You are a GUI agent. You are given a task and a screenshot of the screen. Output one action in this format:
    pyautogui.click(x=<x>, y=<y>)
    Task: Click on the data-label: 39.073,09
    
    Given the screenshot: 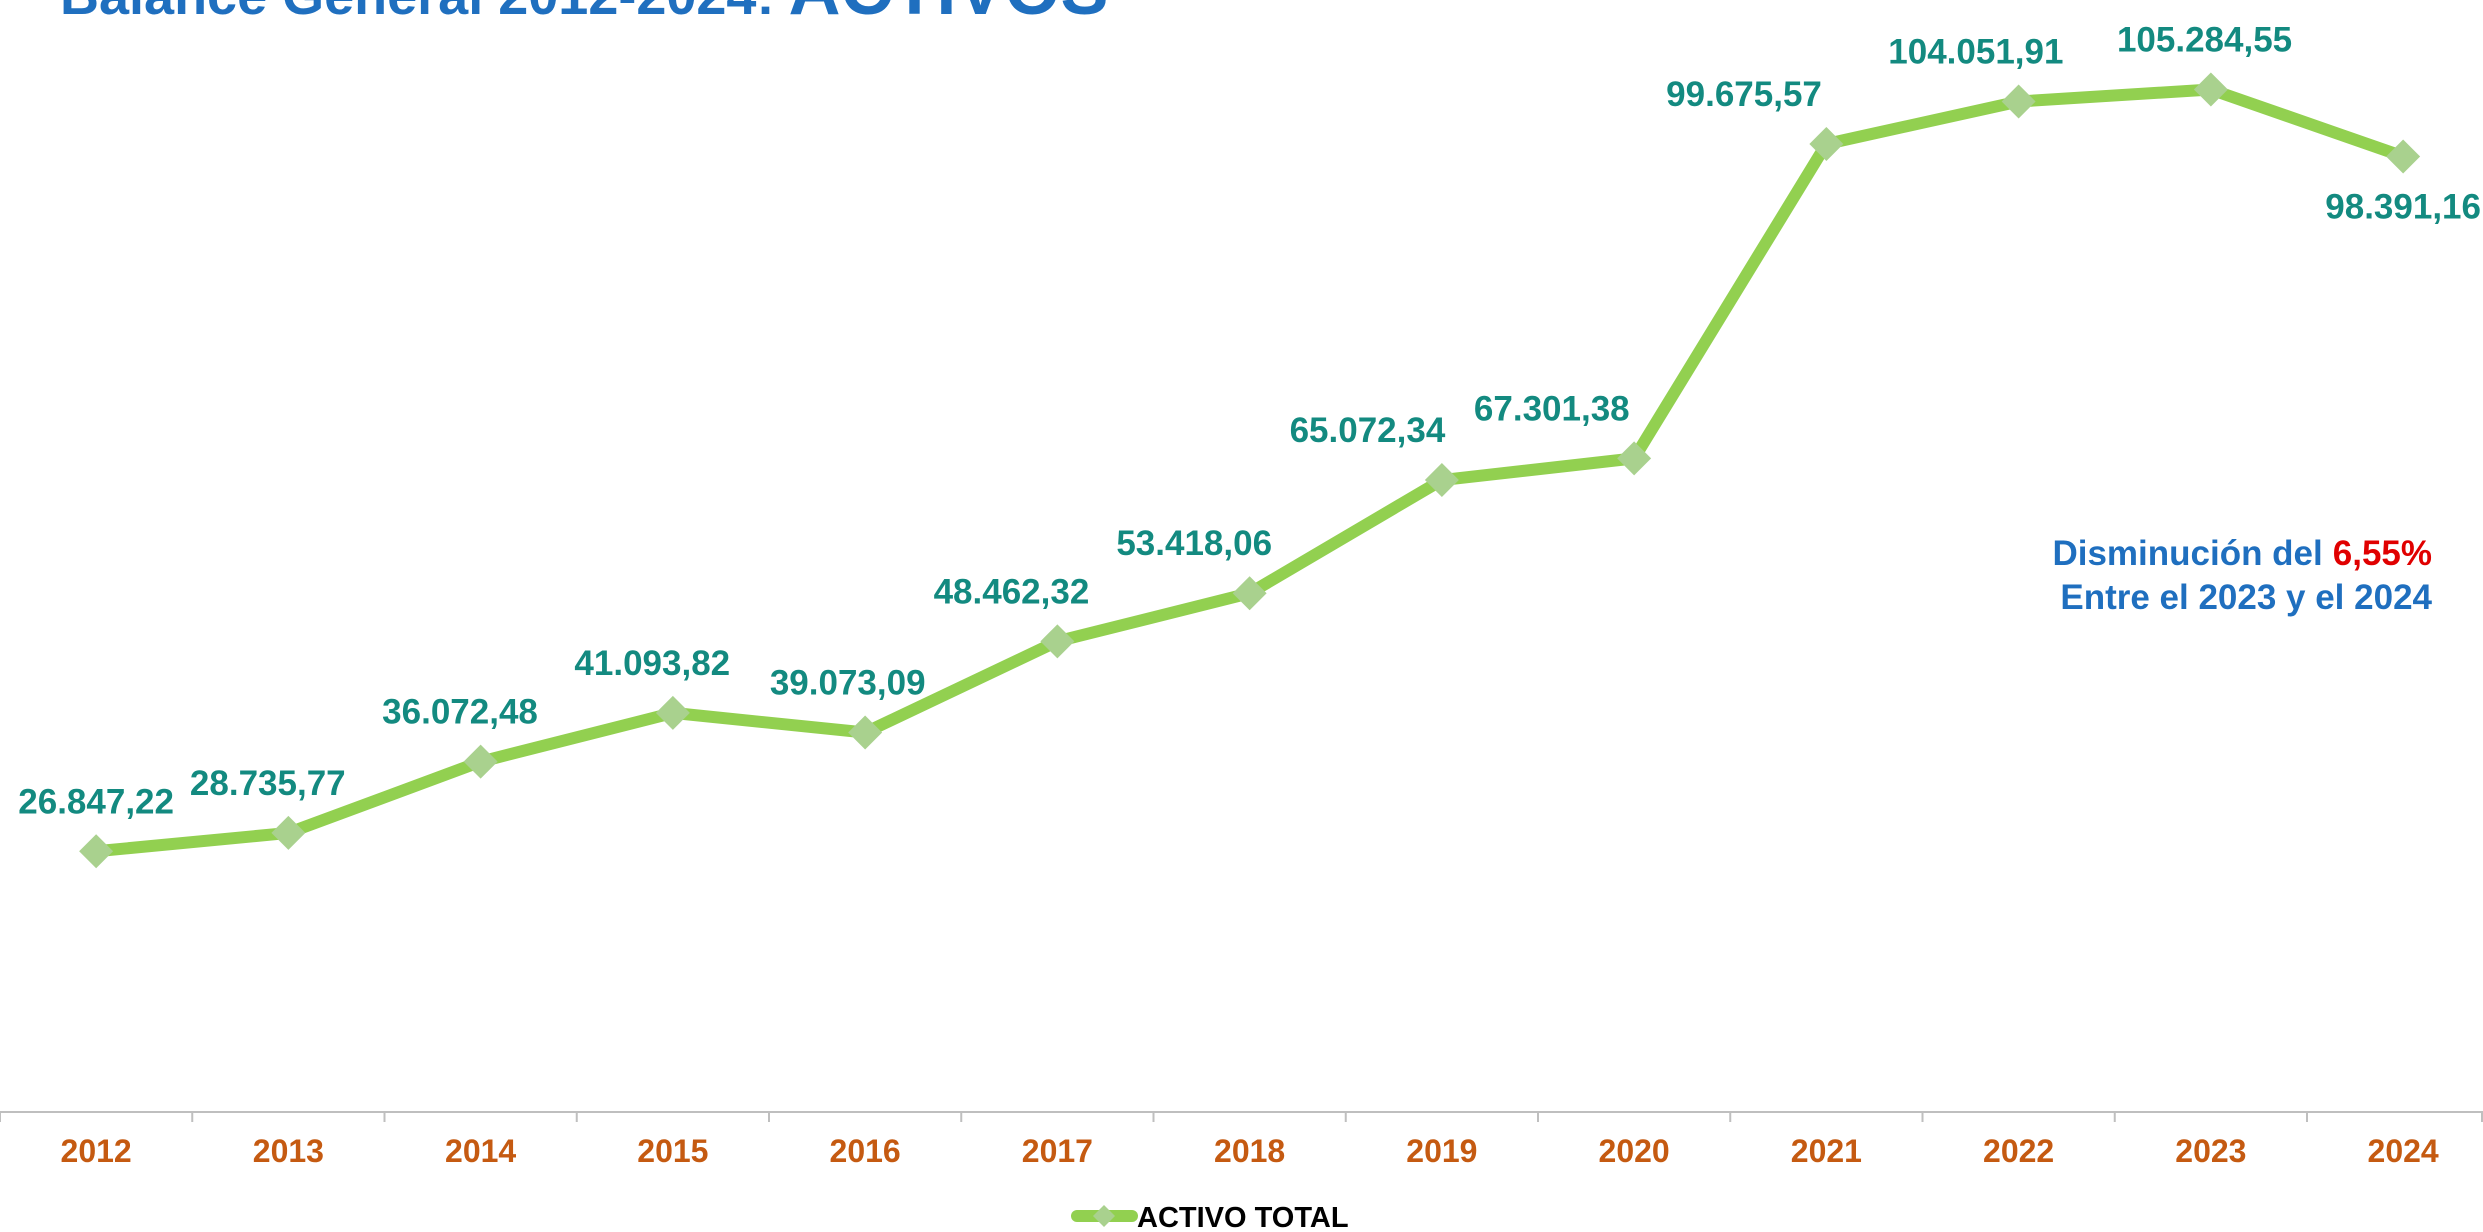 What is the action you would take?
    pyautogui.click(x=848, y=683)
    